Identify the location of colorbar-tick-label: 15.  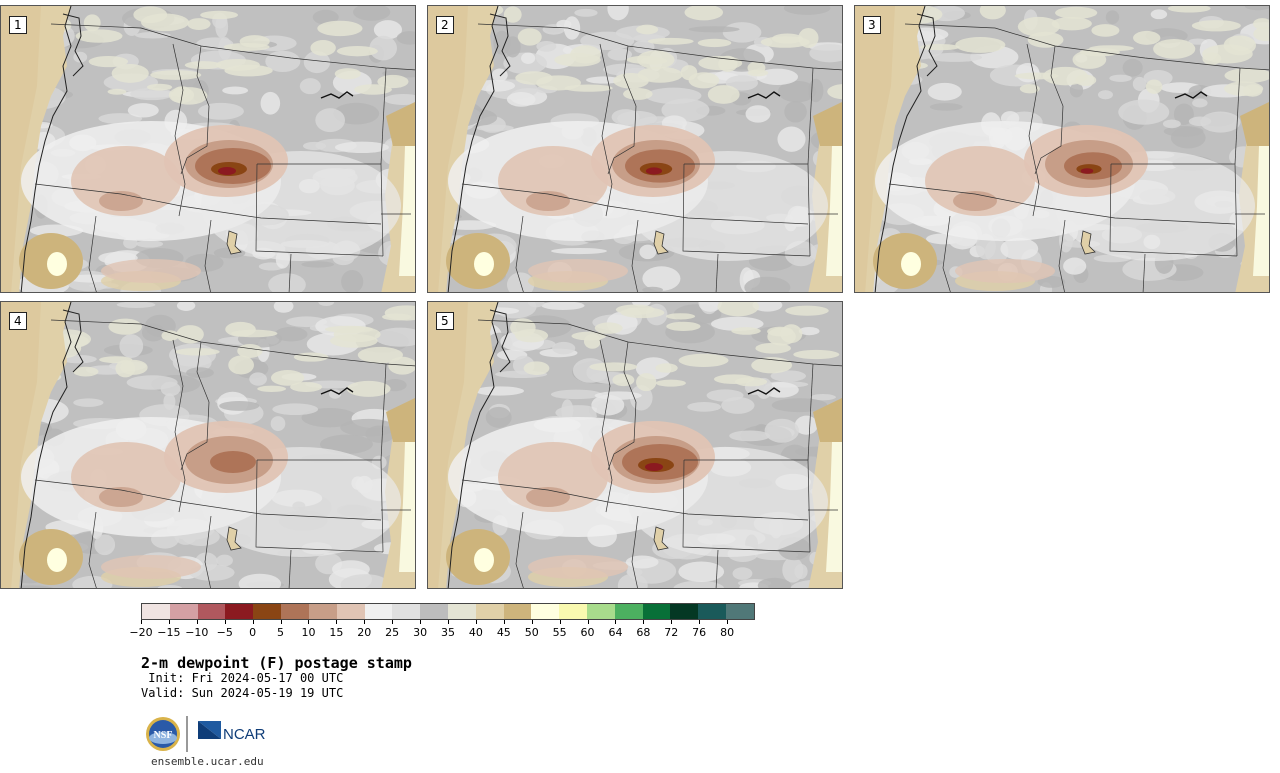
(336, 632).